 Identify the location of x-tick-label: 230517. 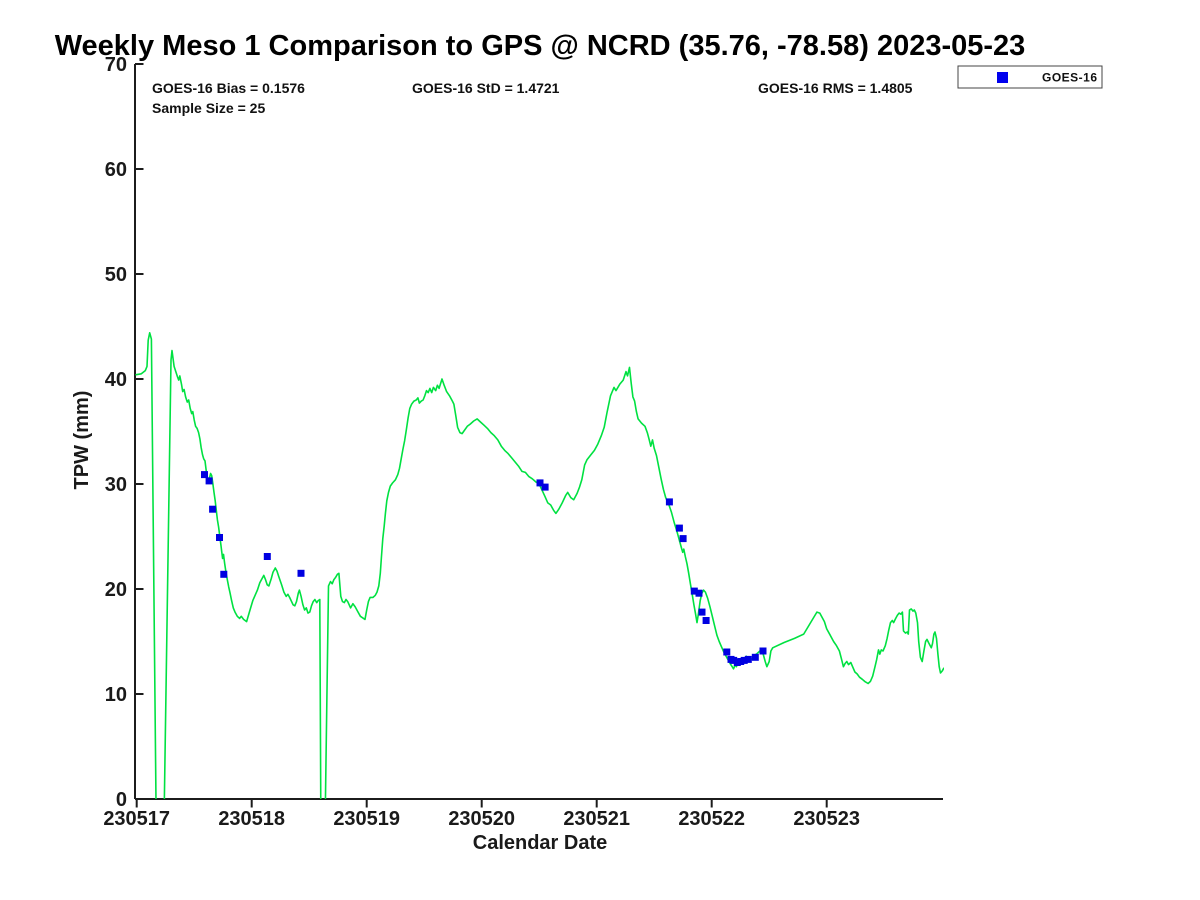
(136, 819).